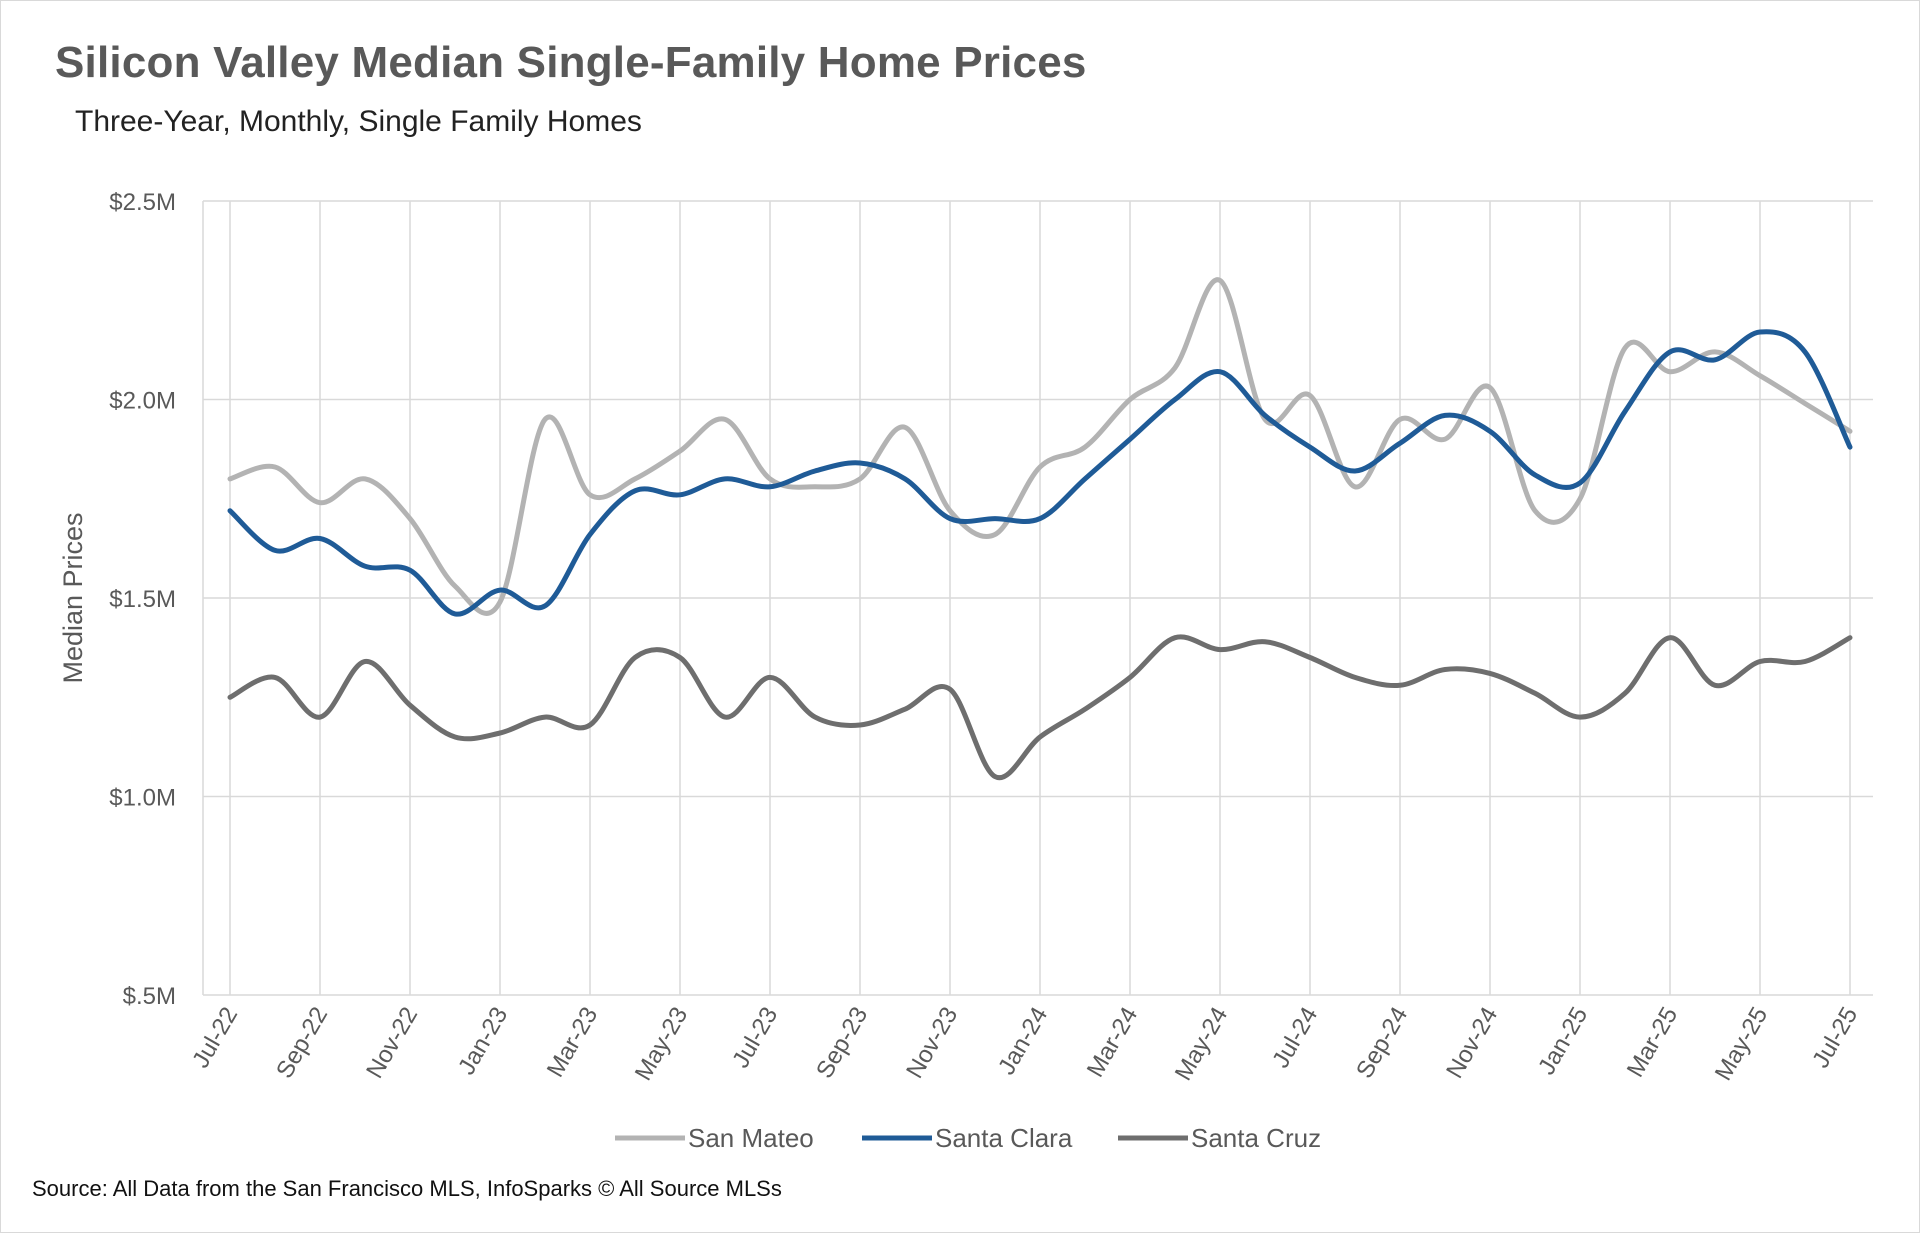 The image size is (1920, 1233). Describe the element at coordinates (215, 1038) in the screenshot. I see `x-tick-label: Jul-22` at that location.